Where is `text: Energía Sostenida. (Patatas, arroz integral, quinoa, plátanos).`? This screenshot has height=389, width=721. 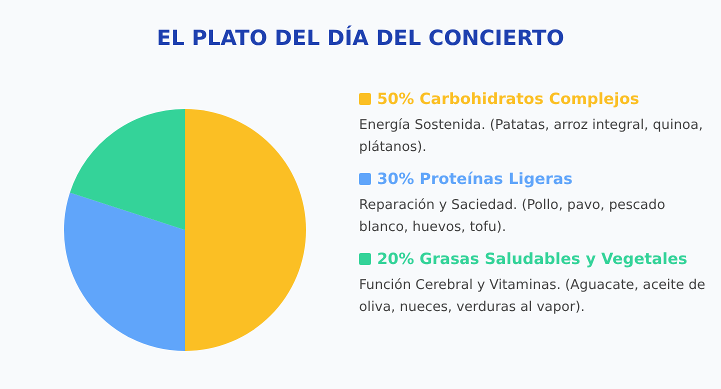
text: Energía Sostenida. (Patatas, arroz integral, quinoa, plátanos). is located at coordinates (531, 136).